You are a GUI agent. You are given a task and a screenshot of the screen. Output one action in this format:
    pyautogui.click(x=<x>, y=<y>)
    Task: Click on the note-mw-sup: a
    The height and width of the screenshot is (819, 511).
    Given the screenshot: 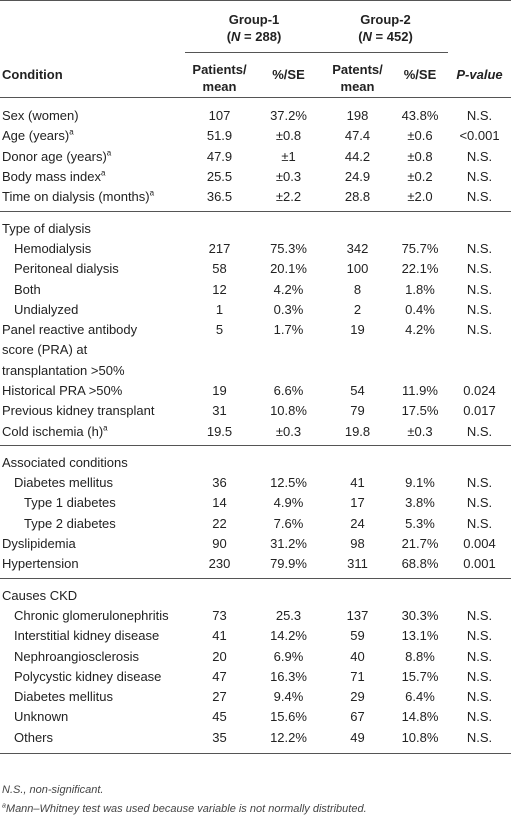 What is the action you would take?
    pyautogui.click(x=4, y=806)
    